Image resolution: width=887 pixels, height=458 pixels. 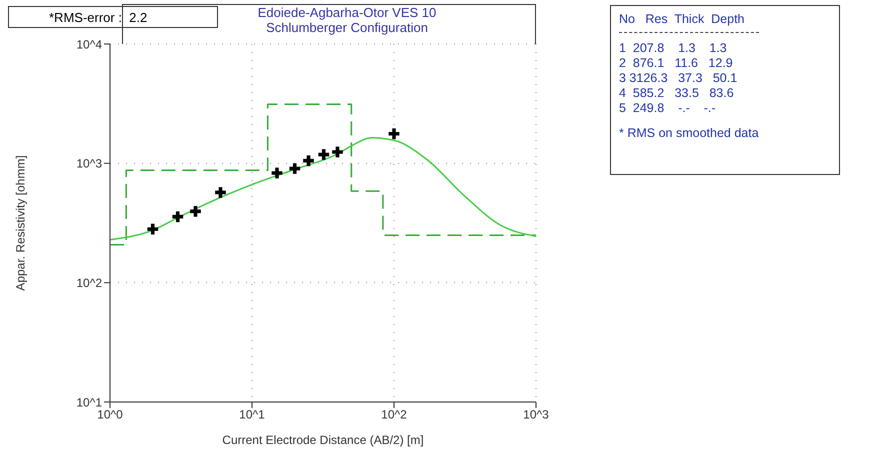 What do you see at coordinates (394, 415) in the screenshot?
I see `x-tick-label: 10^2` at bounding box center [394, 415].